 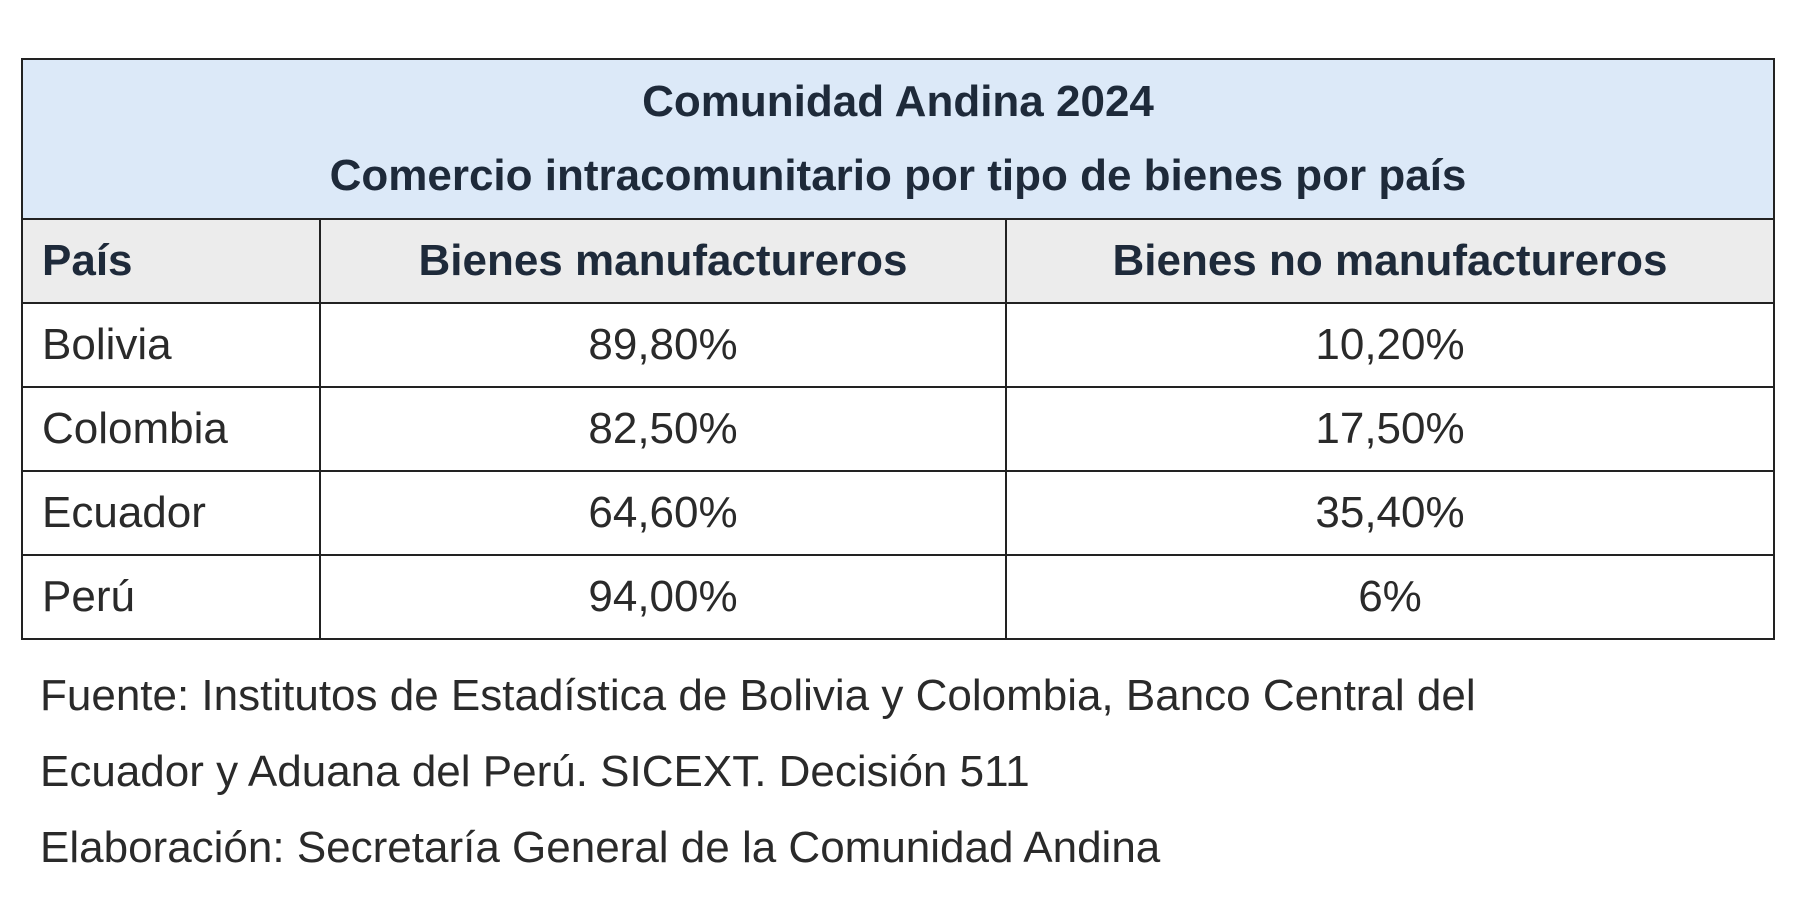 What do you see at coordinates (663, 345) in the screenshot?
I see `cell-manufactureros: 89,80%` at bounding box center [663, 345].